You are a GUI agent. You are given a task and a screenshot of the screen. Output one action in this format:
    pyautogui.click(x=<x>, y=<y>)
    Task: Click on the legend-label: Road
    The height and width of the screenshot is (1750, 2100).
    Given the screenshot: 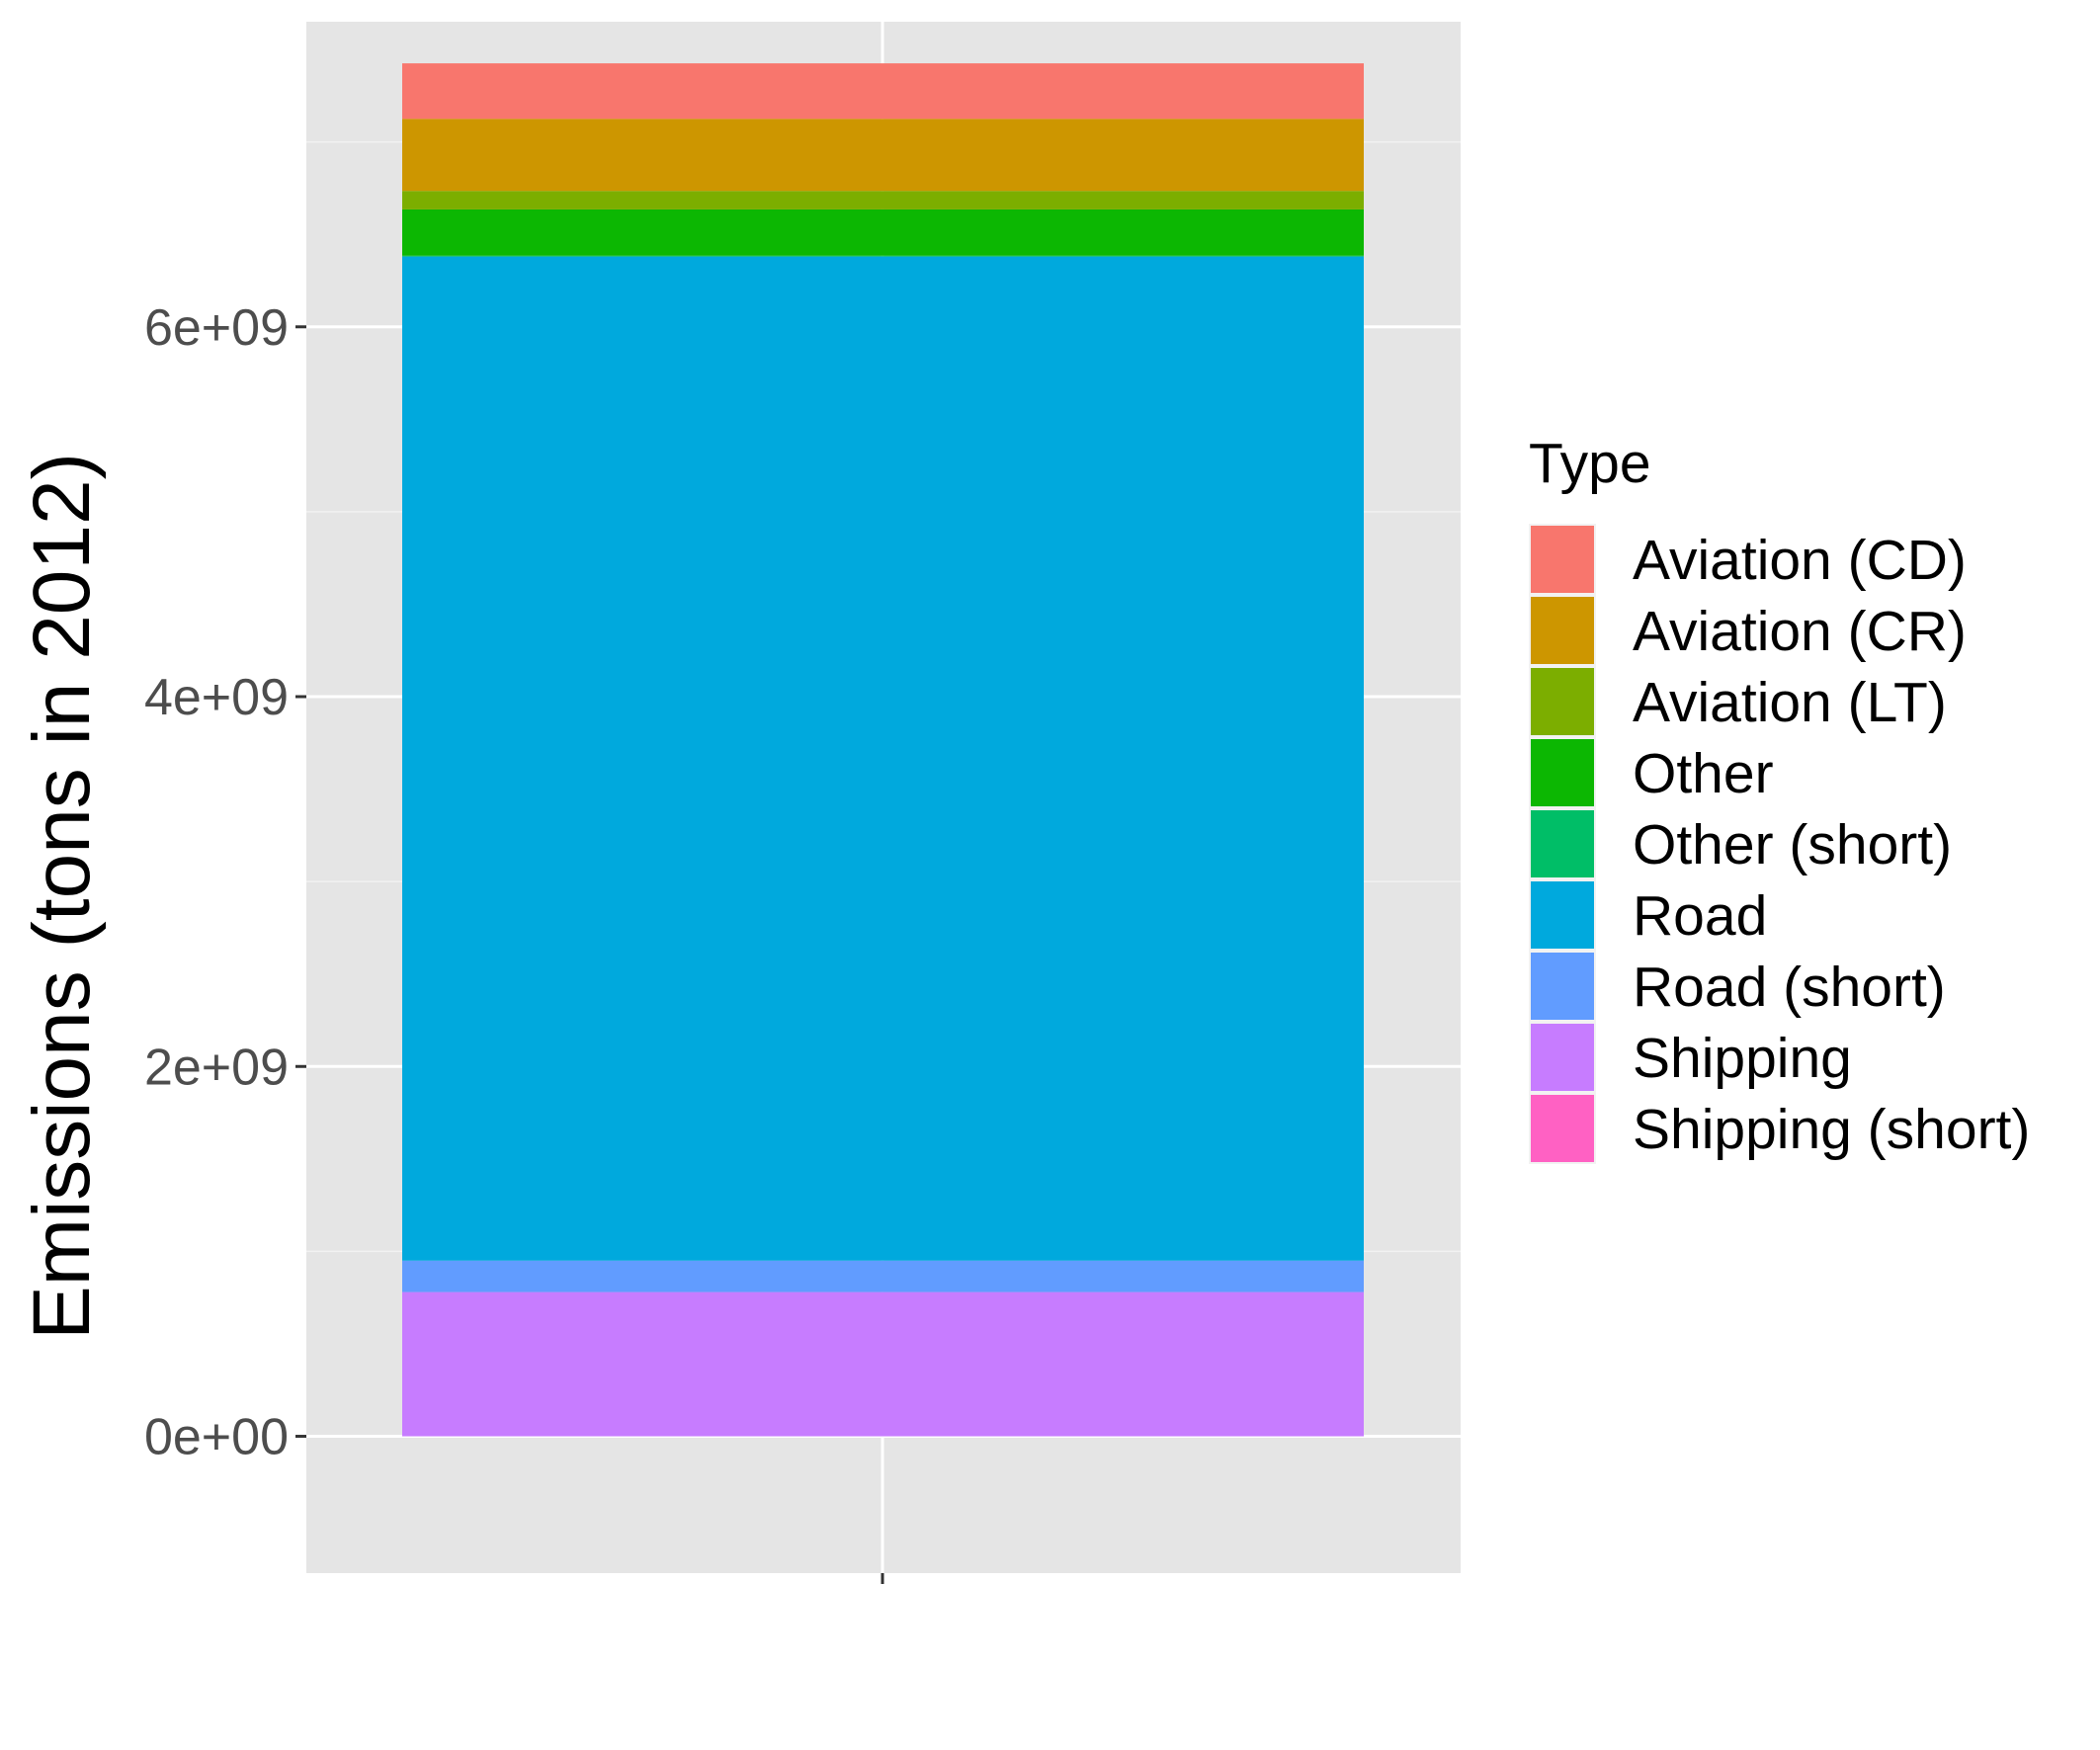 What is the action you would take?
    pyautogui.click(x=1700, y=916)
    